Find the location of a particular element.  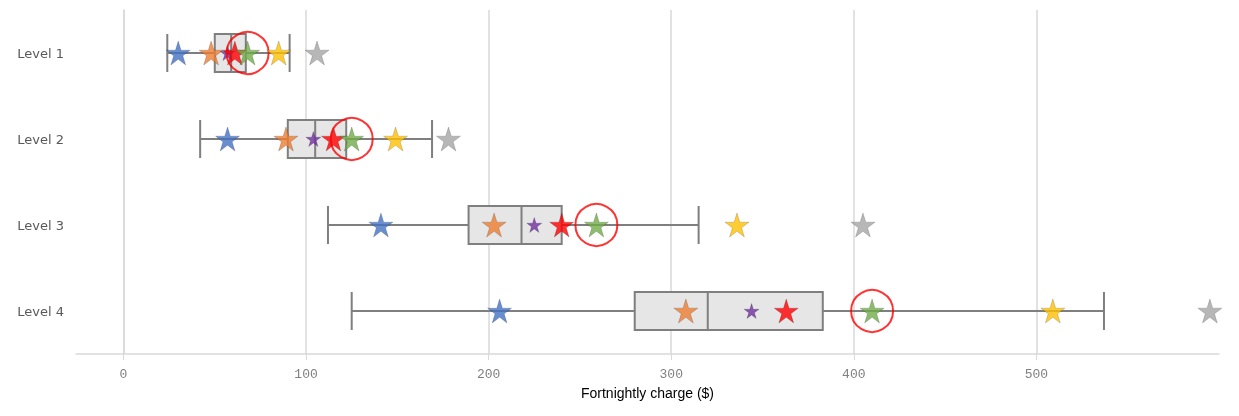

x-tick-label: 500 is located at coordinates (1036, 374).